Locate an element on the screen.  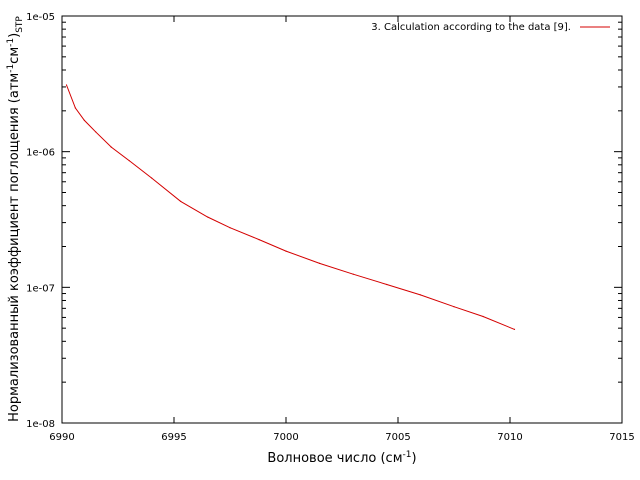
x-tick-label: 7005 is located at coordinates (397, 437).